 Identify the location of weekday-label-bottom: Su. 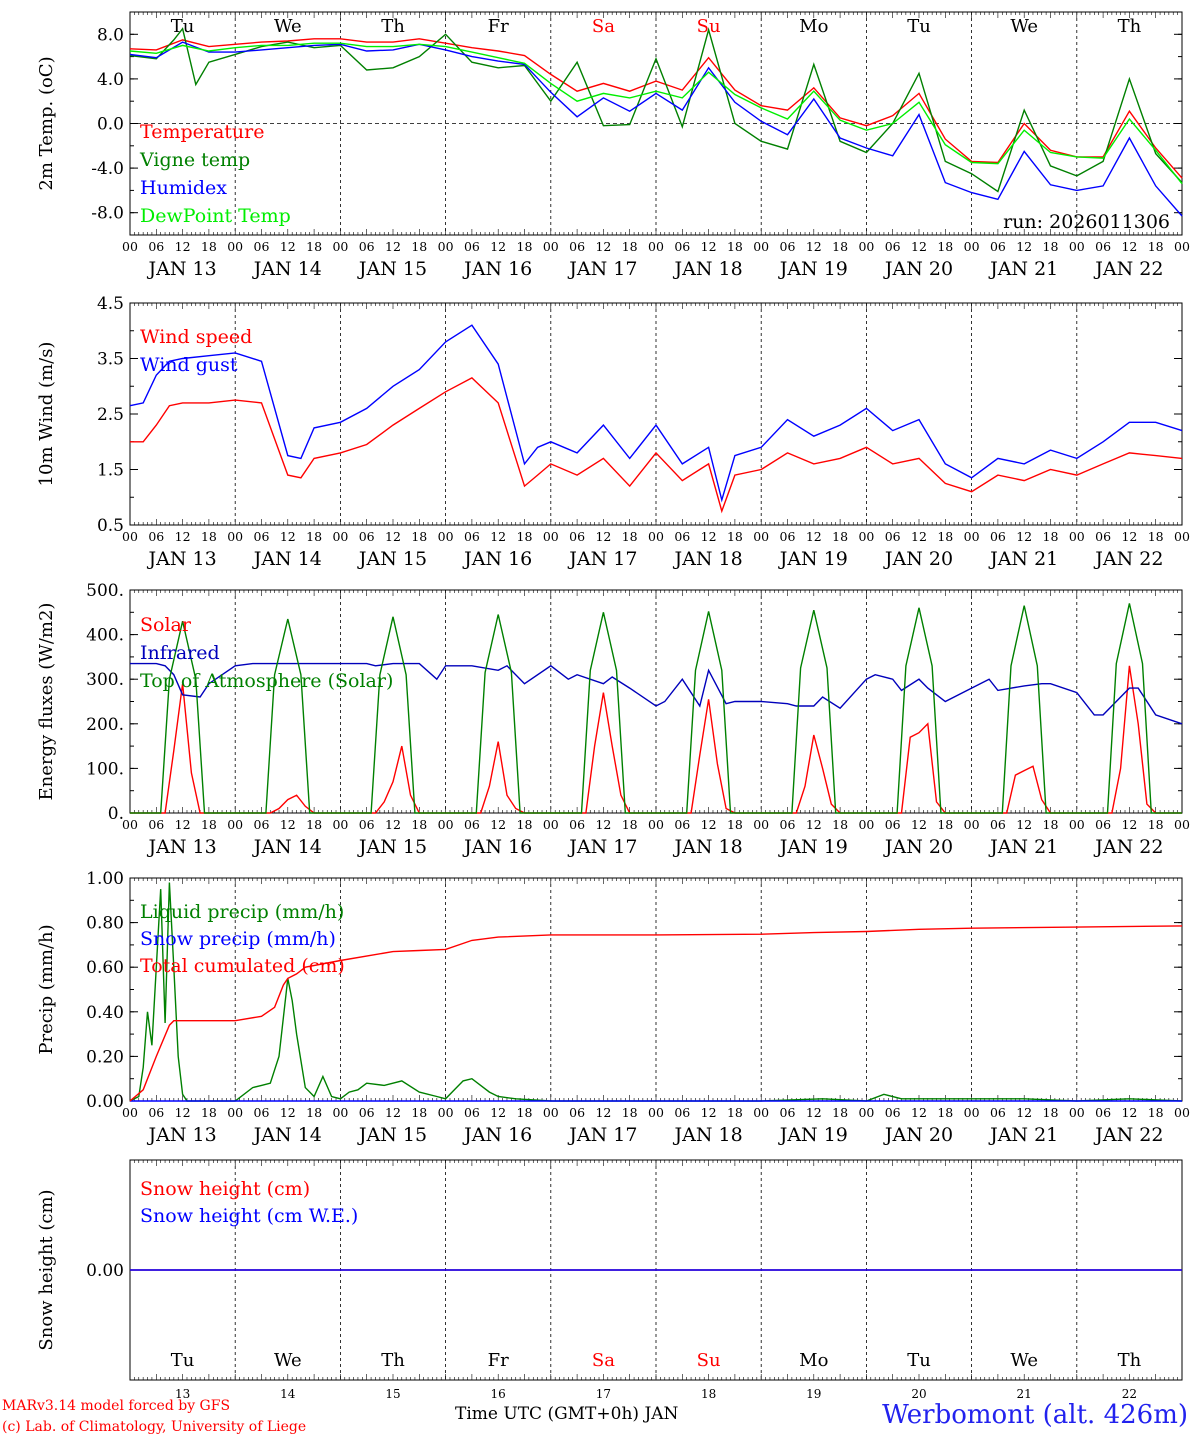
(709, 1360).